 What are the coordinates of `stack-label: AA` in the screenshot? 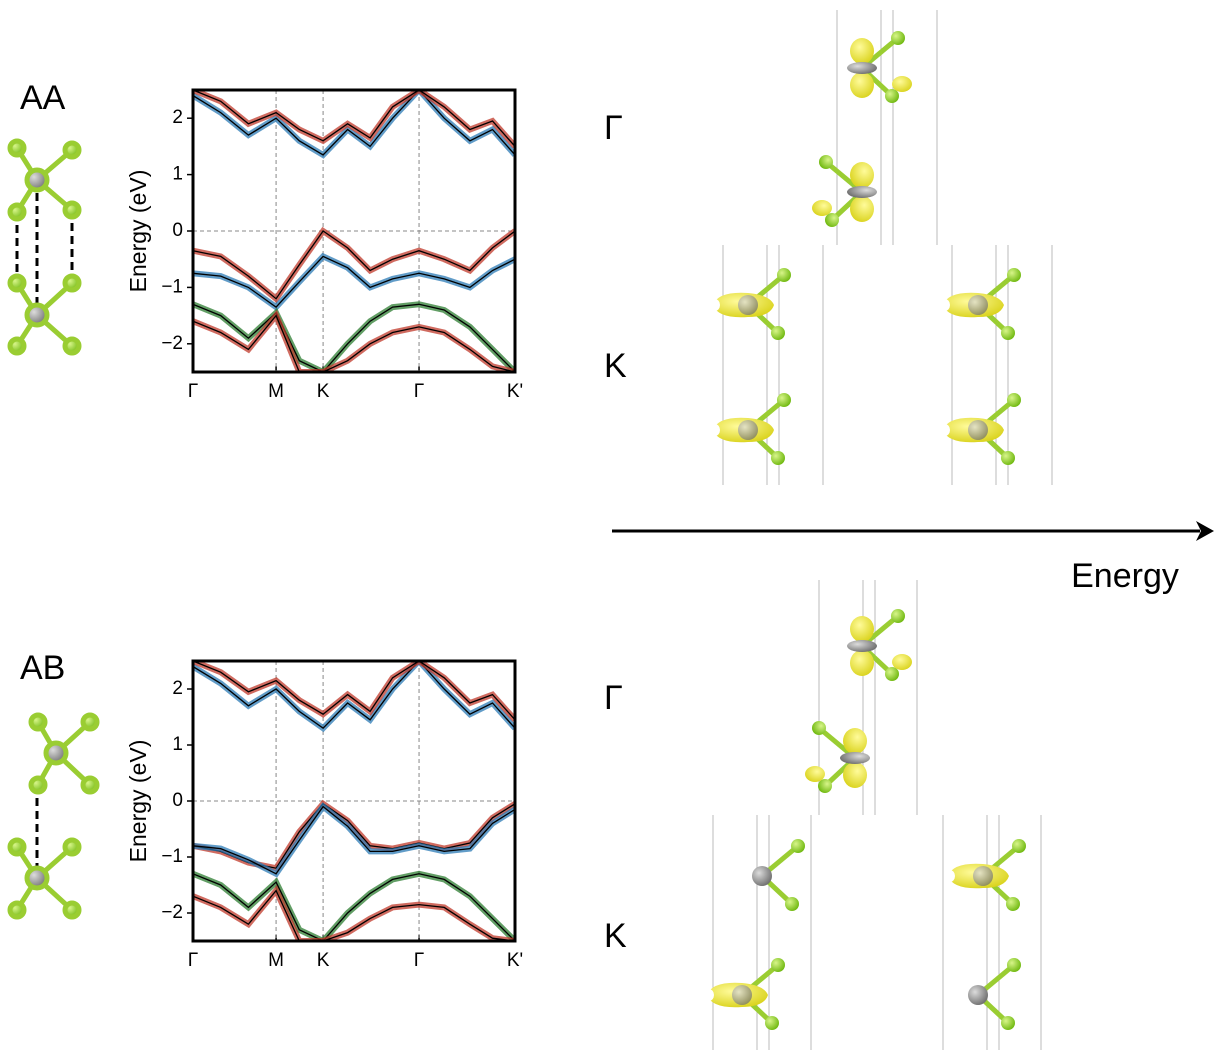 It's located at (43, 98).